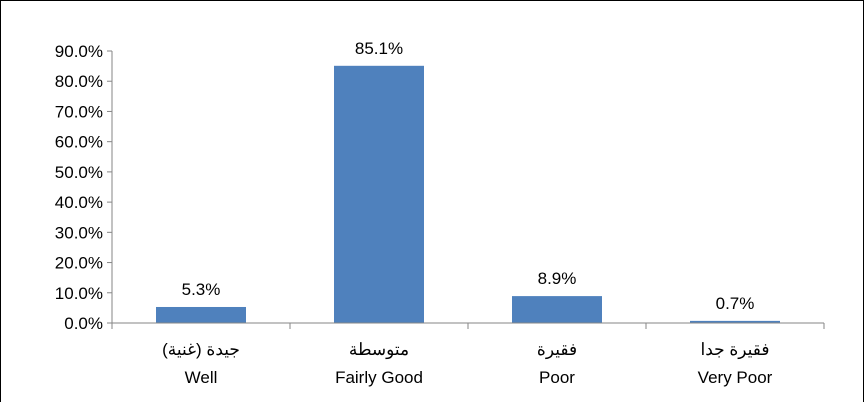  I want to click on y-tick-label: 20.0%, so click(79, 263).